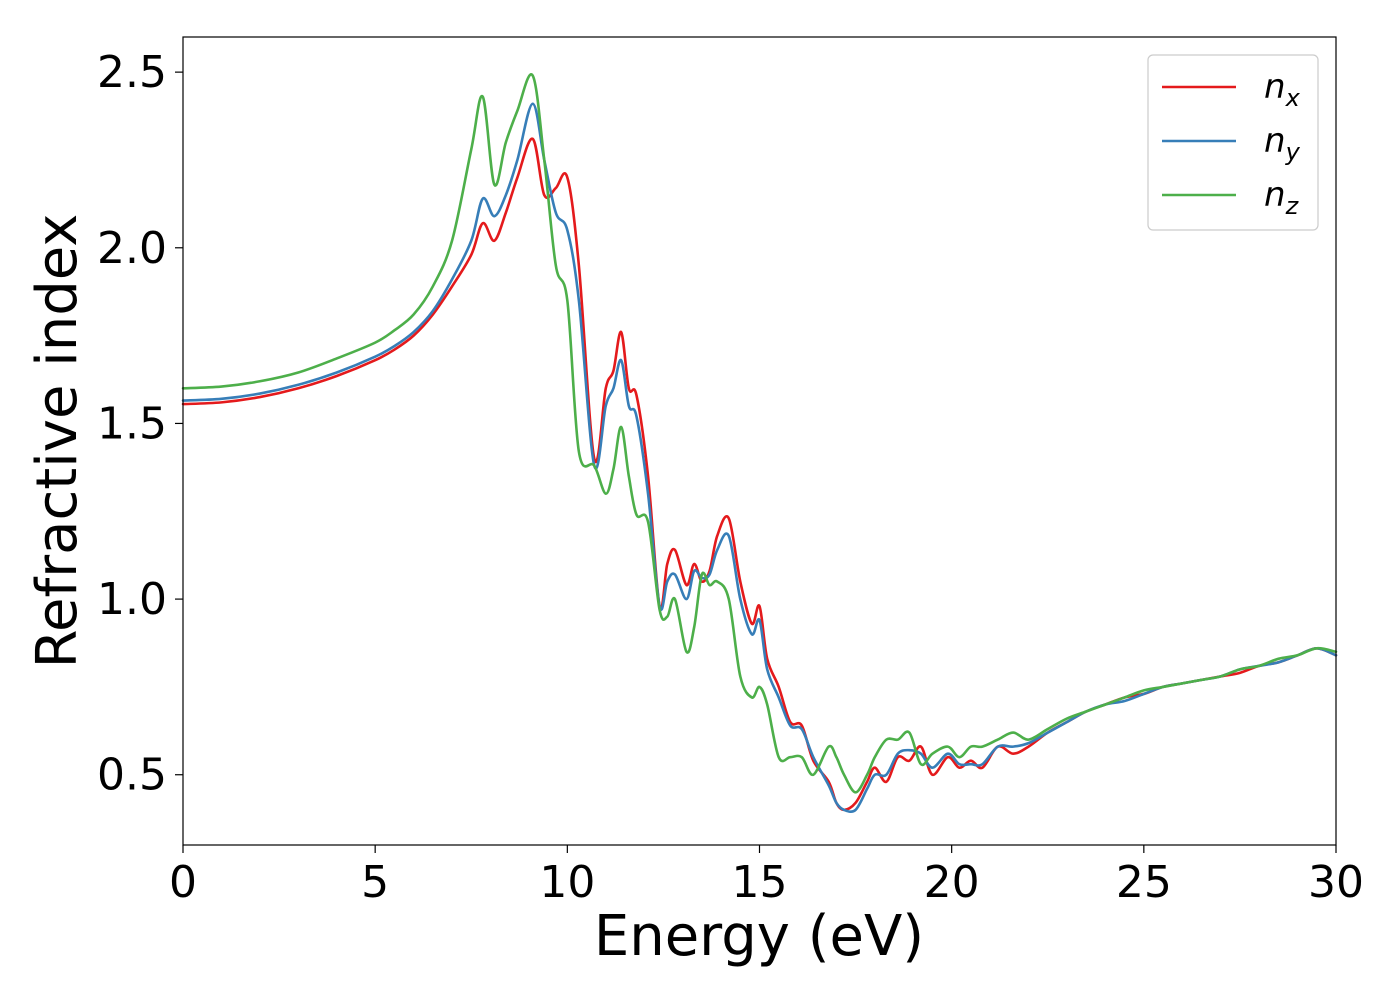 This screenshot has height=1000, width=1400. I want to click on x-tick-label: 5, so click(375, 882).